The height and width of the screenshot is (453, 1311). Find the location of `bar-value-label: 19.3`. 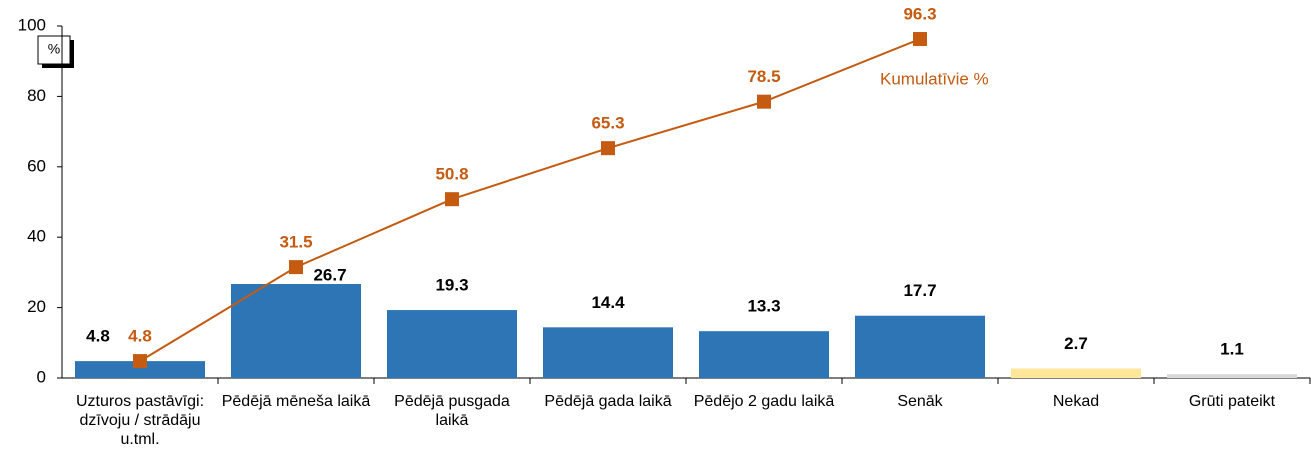

bar-value-label: 19.3 is located at coordinates (451, 285).